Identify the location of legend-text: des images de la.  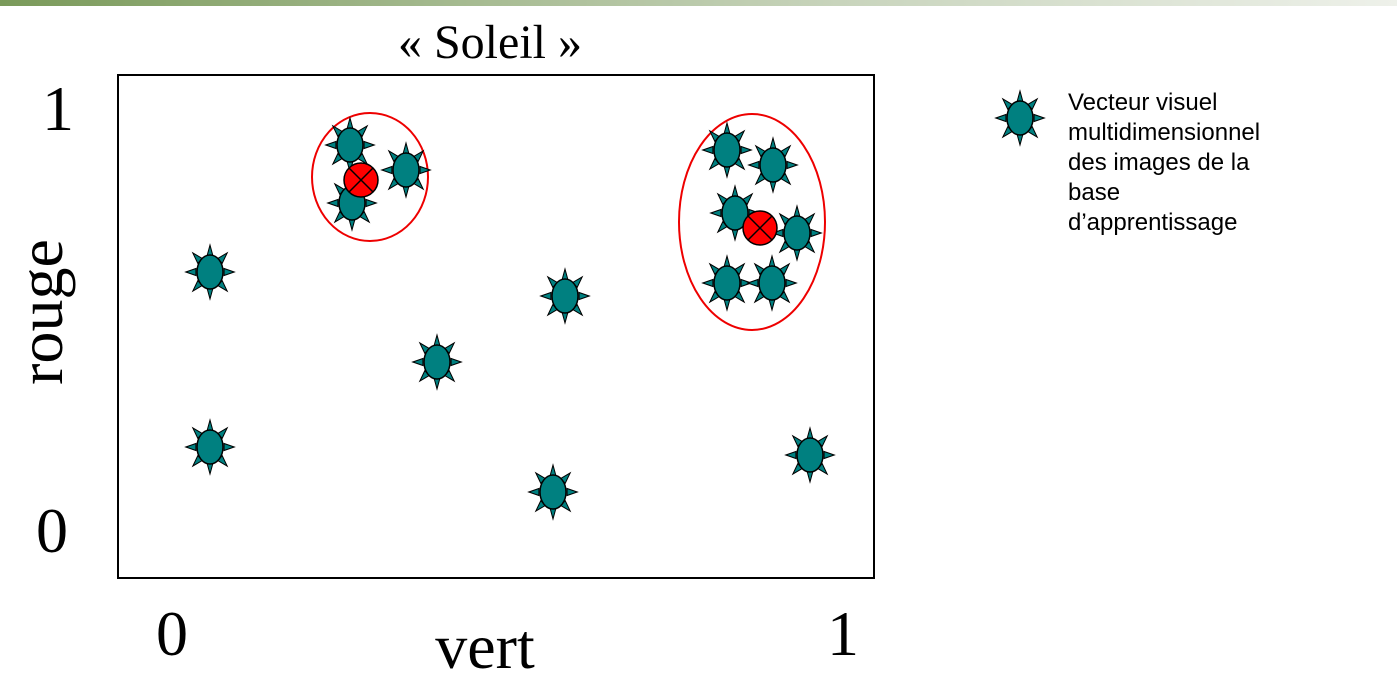
(1159, 162).